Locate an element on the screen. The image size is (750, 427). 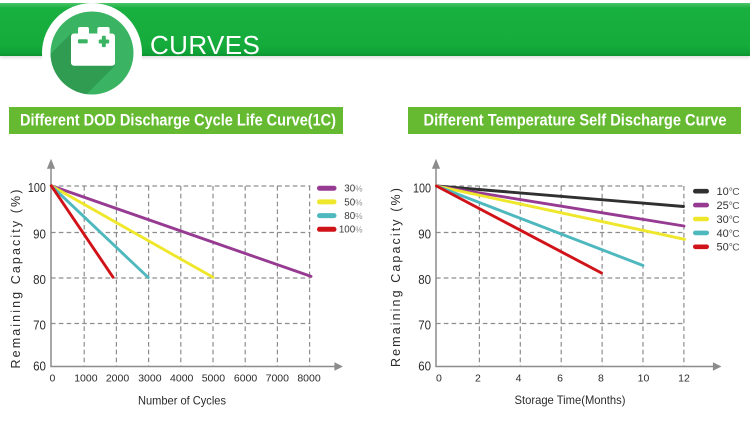
svg-text: 2000 is located at coordinates (118, 378).